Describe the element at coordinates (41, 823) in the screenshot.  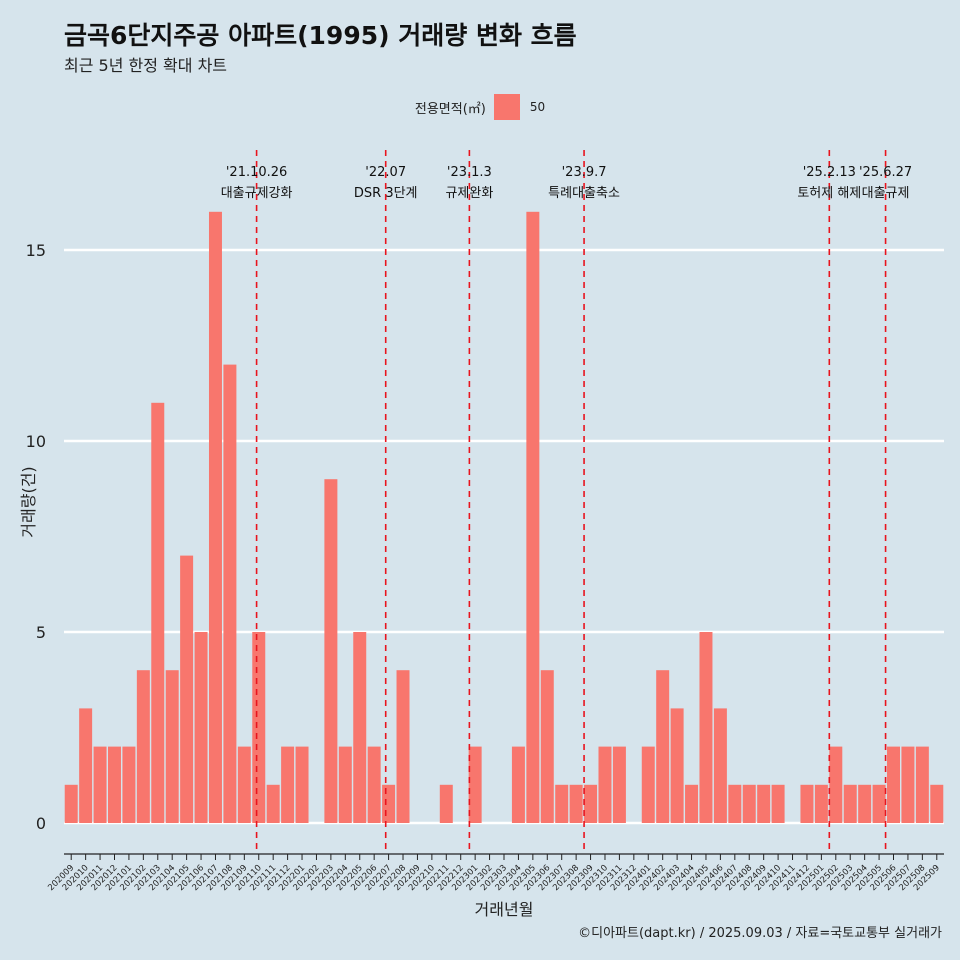
I see `y-tick-label: 0` at that location.